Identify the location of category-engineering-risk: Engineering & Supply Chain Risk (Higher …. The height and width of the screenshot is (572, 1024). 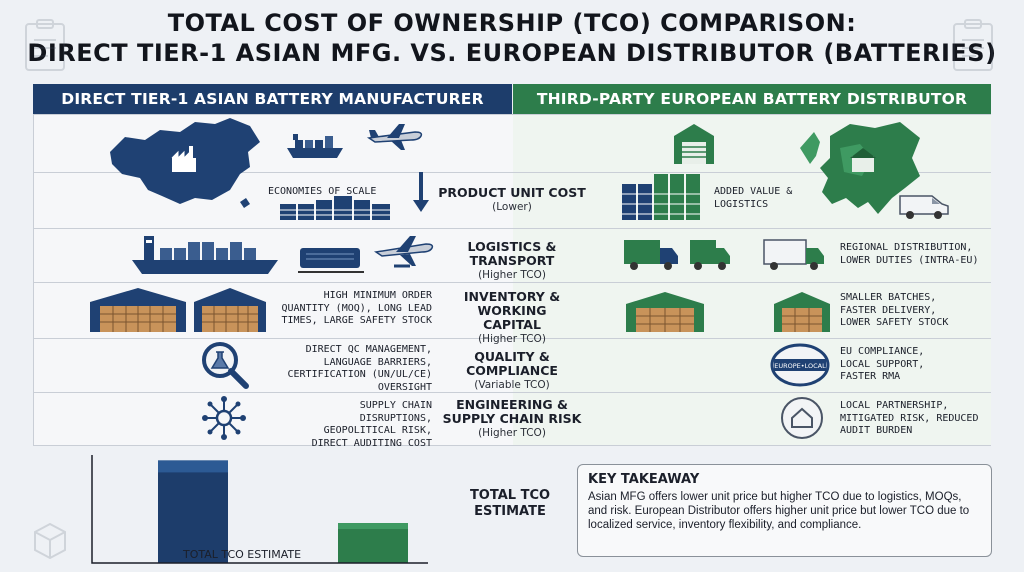
(512, 419).